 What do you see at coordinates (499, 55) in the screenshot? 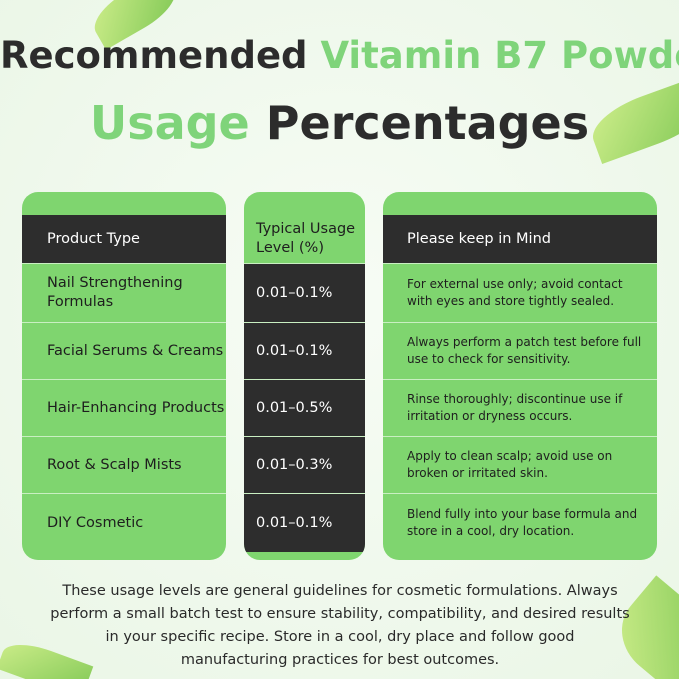
I see `title-green: Vitamin B7 Powder` at bounding box center [499, 55].